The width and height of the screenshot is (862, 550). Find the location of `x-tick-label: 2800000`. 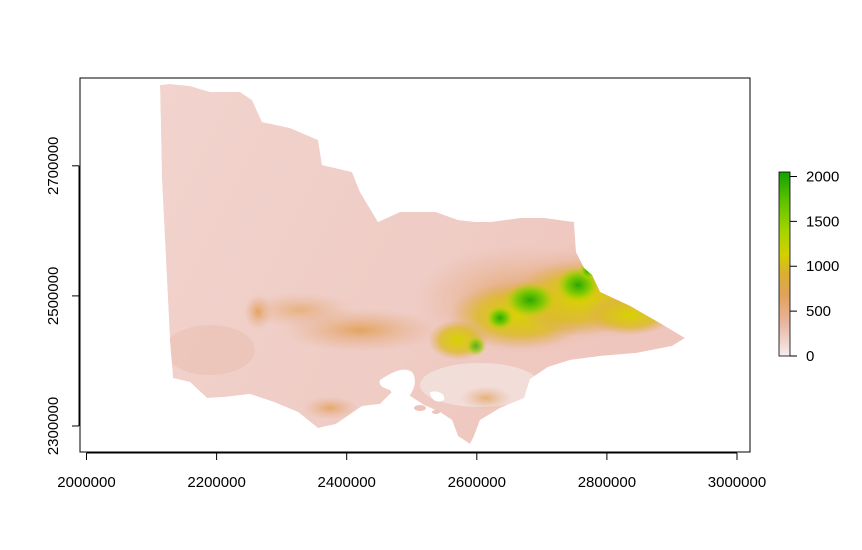

x-tick-label: 2800000 is located at coordinates (607, 482).